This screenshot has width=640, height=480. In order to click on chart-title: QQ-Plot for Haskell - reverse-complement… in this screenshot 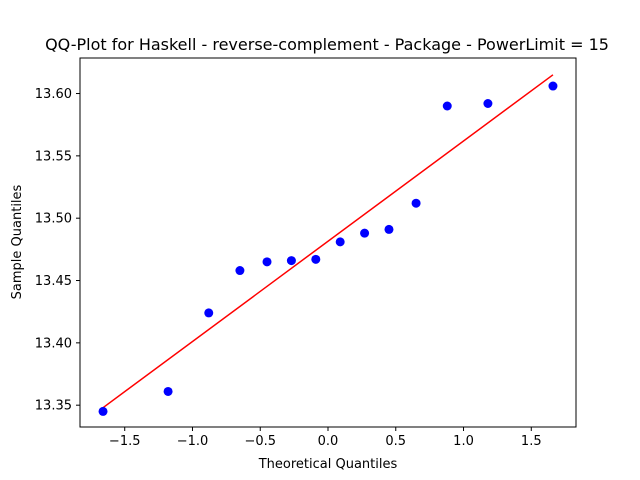, I will do `click(327, 44)`.